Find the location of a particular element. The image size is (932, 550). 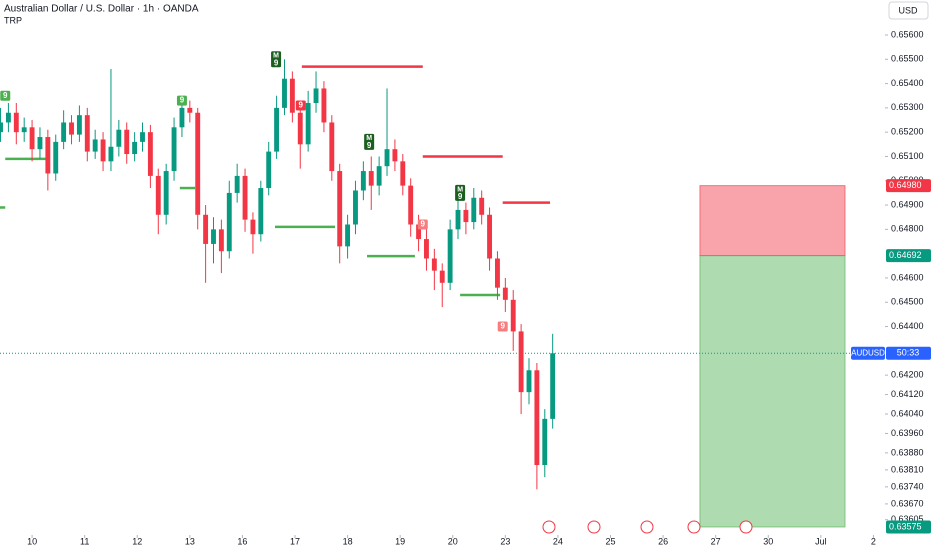

x-tick-label: 25 is located at coordinates (611, 541).